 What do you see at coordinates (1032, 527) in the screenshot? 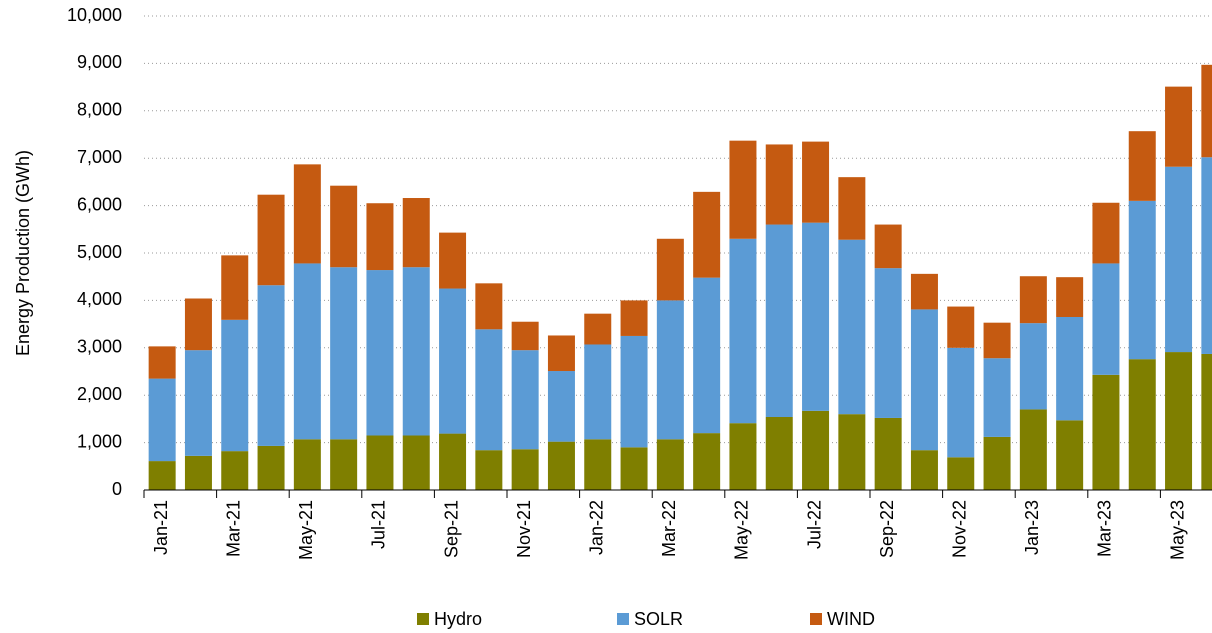
I see `x-tick-label: Jan-23` at bounding box center [1032, 527].